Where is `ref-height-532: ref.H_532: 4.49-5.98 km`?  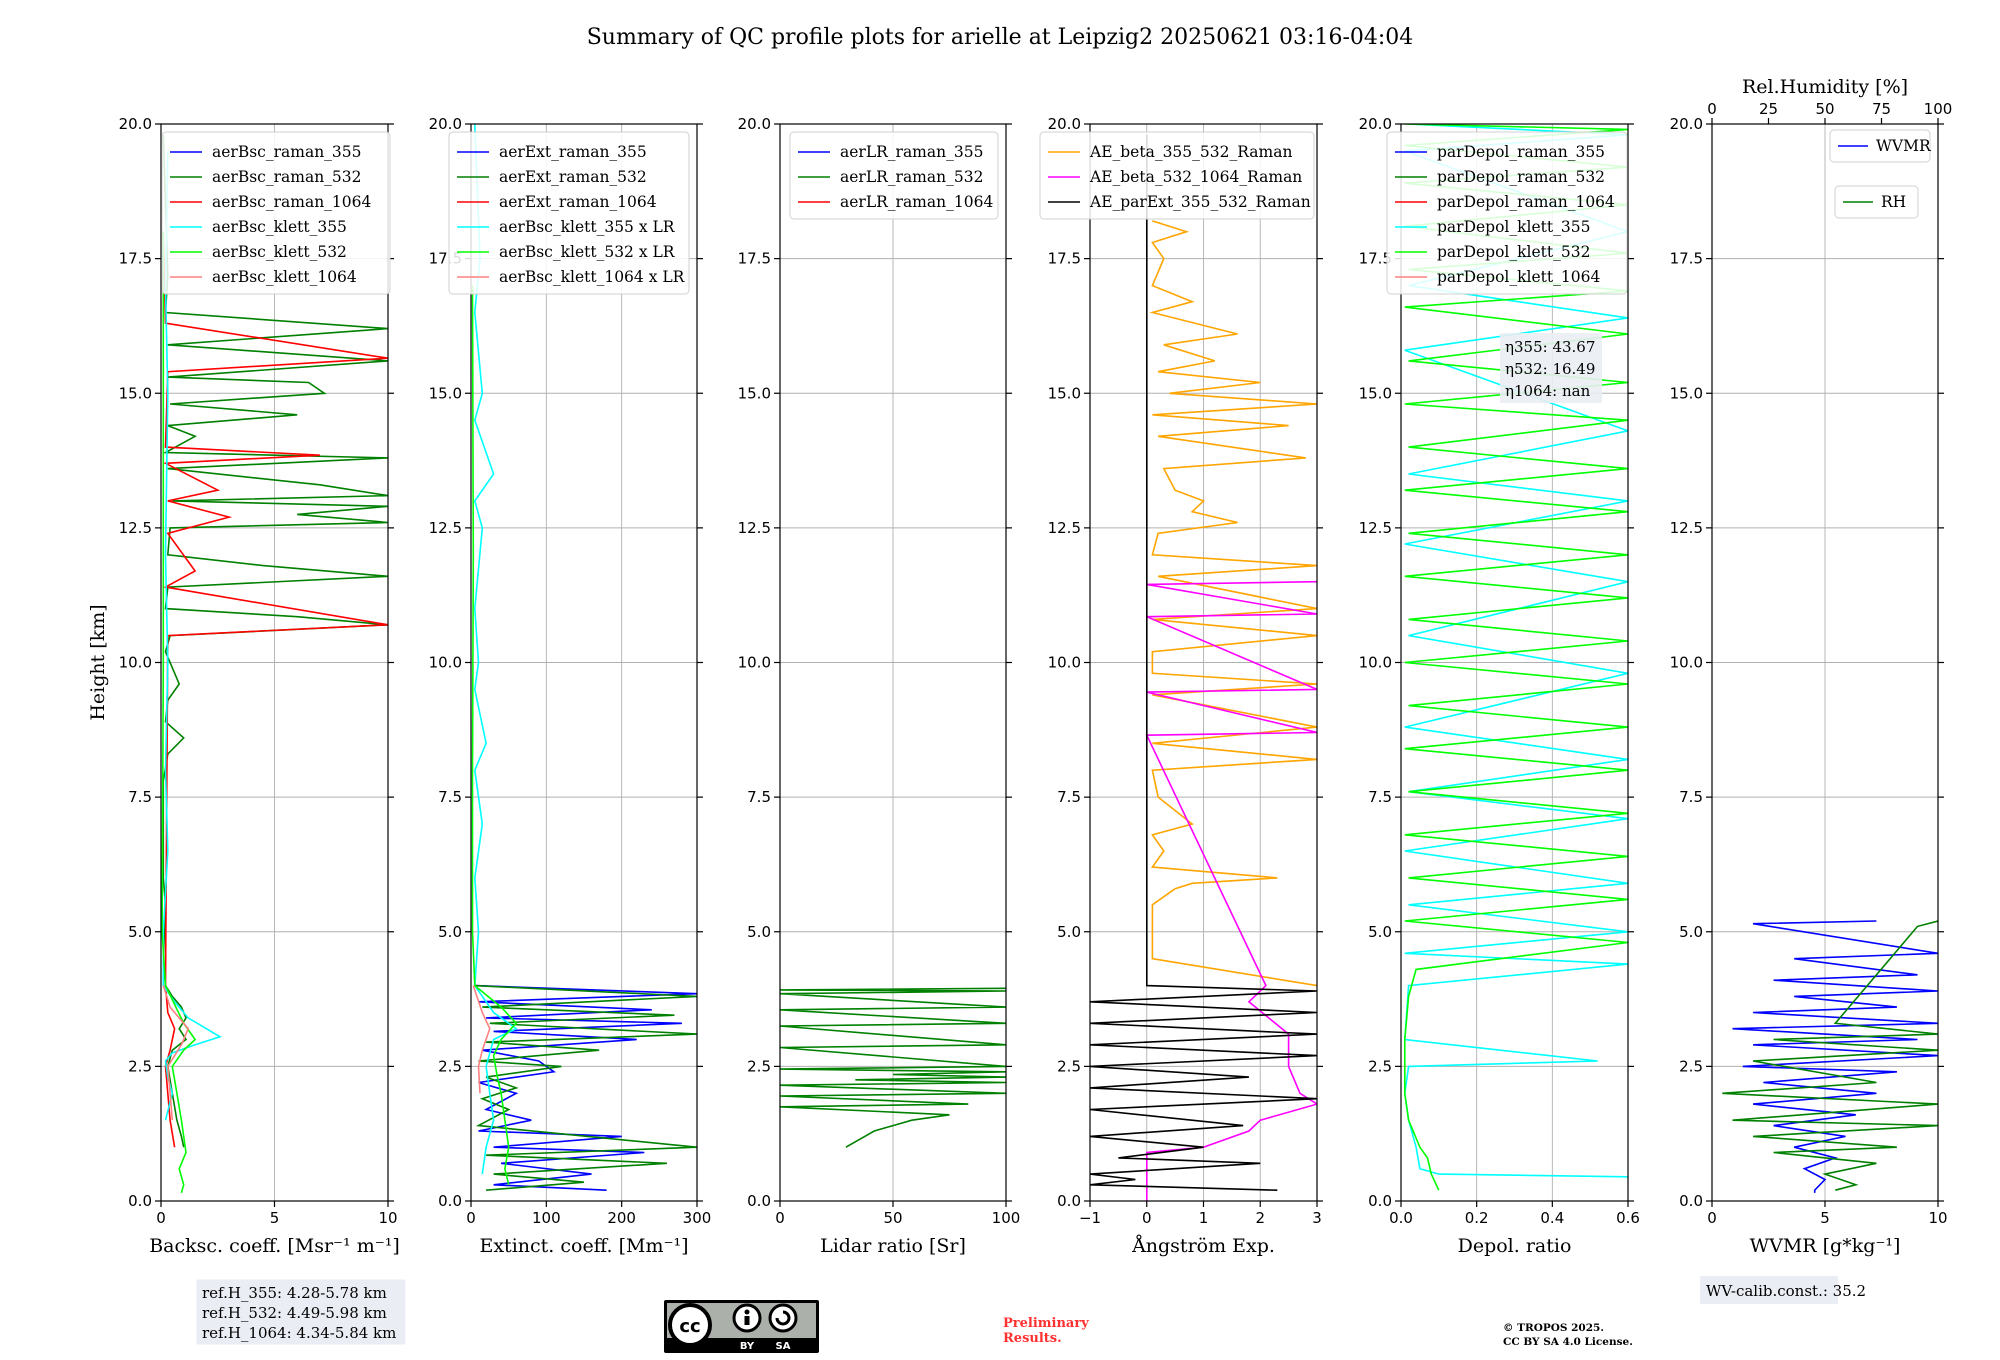
ref-height-532: ref.H_532: 4.49-5.98 km is located at coordinates (294, 1313).